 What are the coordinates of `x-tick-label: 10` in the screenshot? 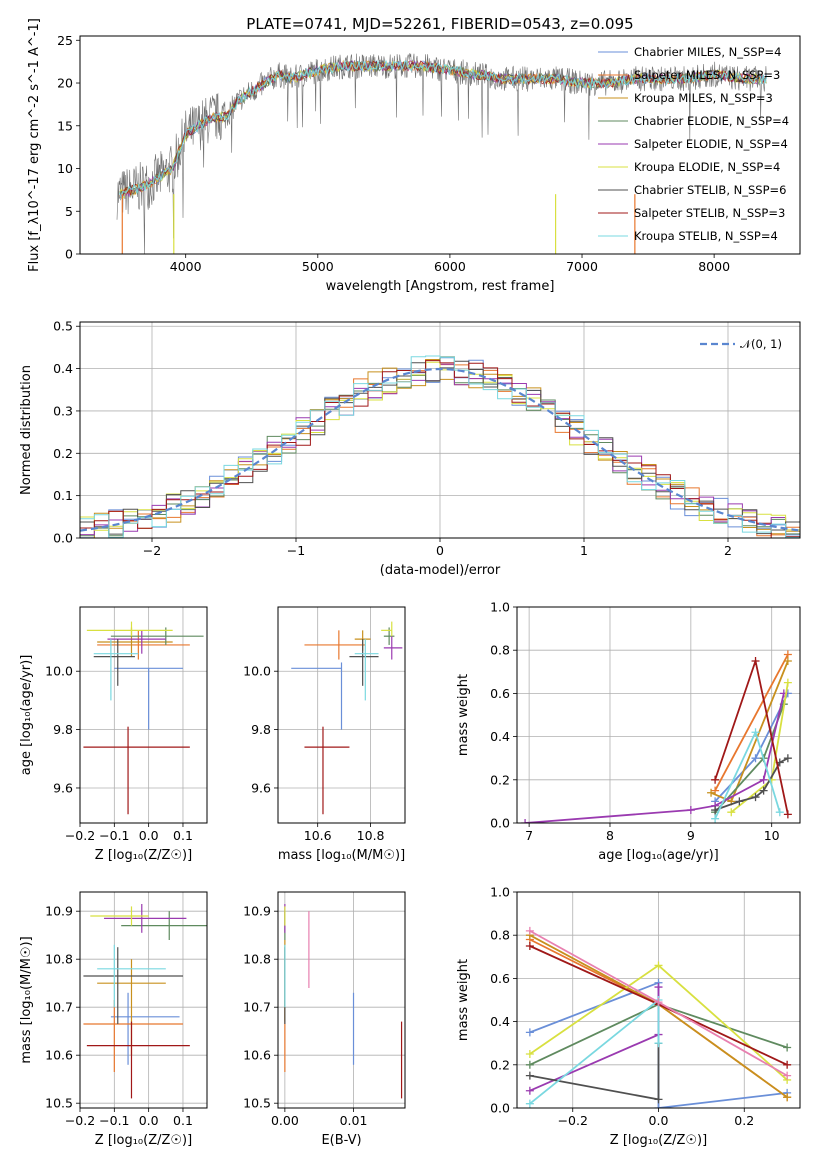 It's located at (772, 835).